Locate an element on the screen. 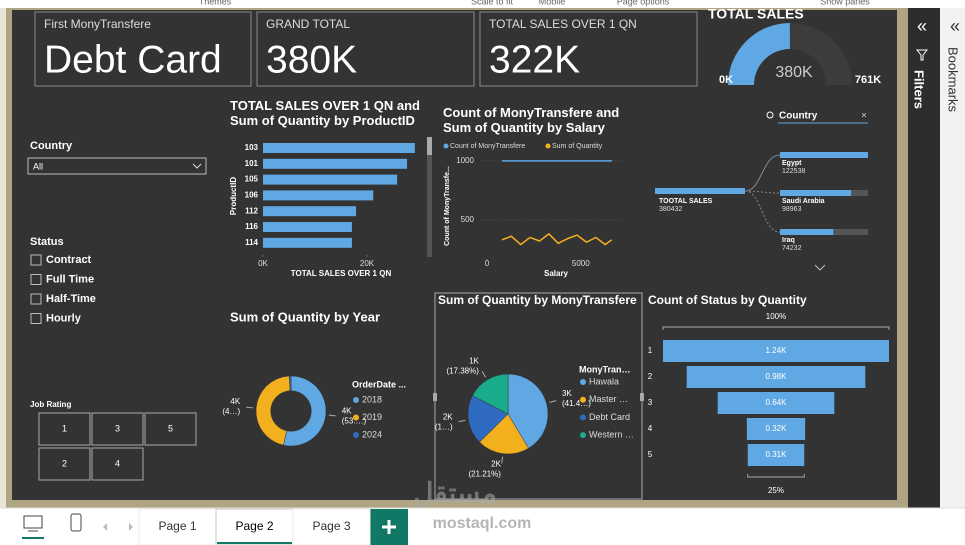 Image resolution: width=965 pixels, height=545 pixels. card-label: TOTAL SALES OVER 1 QN is located at coordinates (563, 24).